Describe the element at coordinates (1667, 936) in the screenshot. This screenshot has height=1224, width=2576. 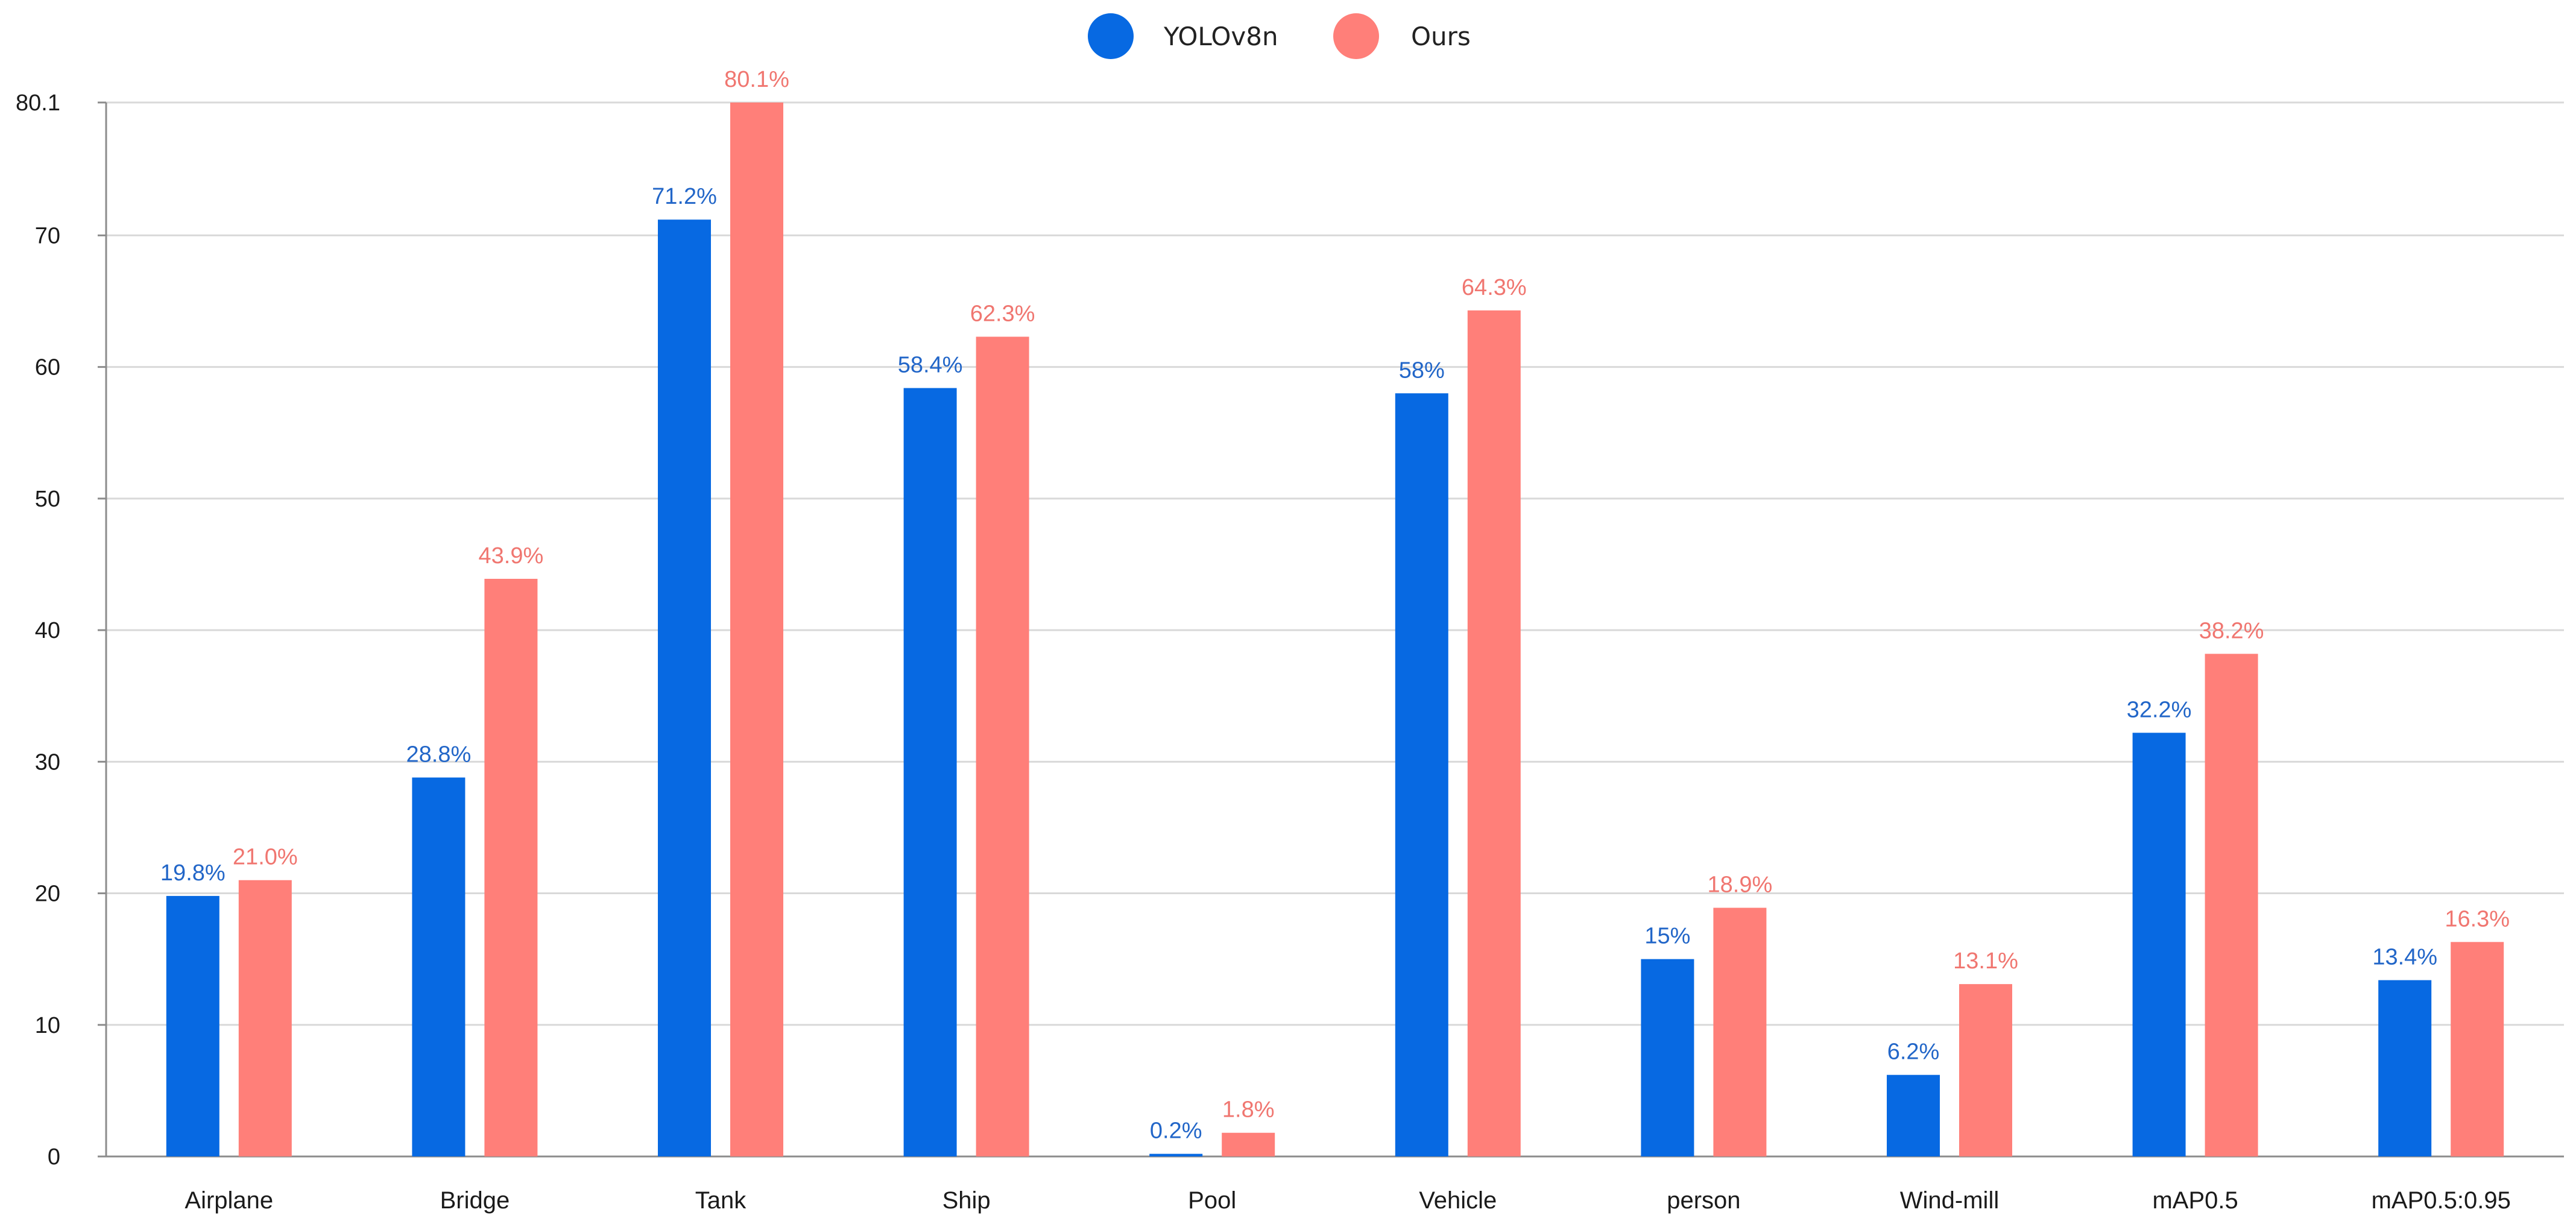
I see `value-label: 15%` at that location.